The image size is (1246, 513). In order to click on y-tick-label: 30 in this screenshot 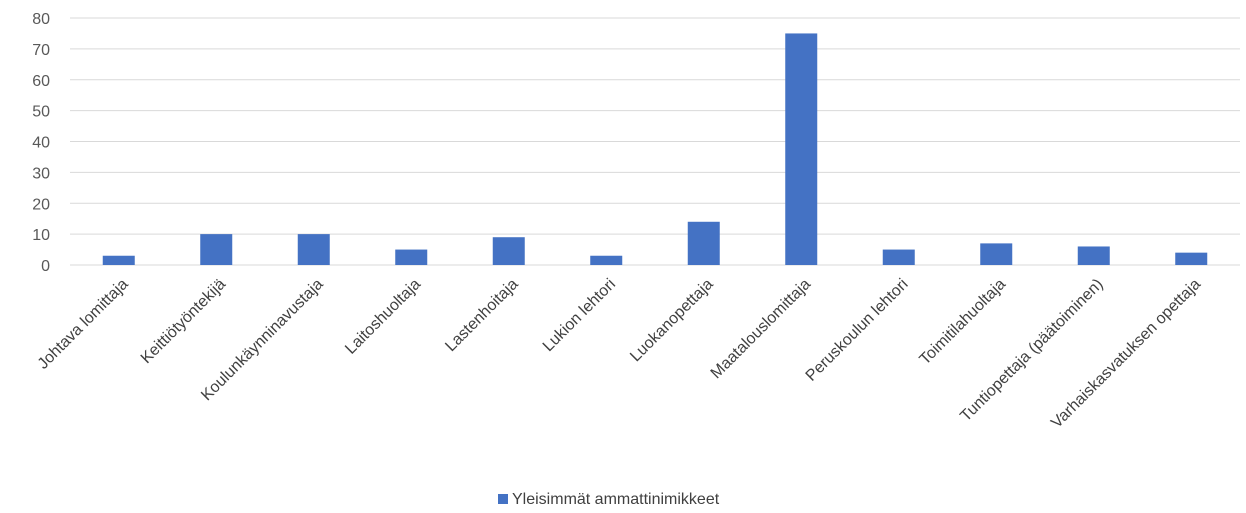, I will do `click(41, 173)`.